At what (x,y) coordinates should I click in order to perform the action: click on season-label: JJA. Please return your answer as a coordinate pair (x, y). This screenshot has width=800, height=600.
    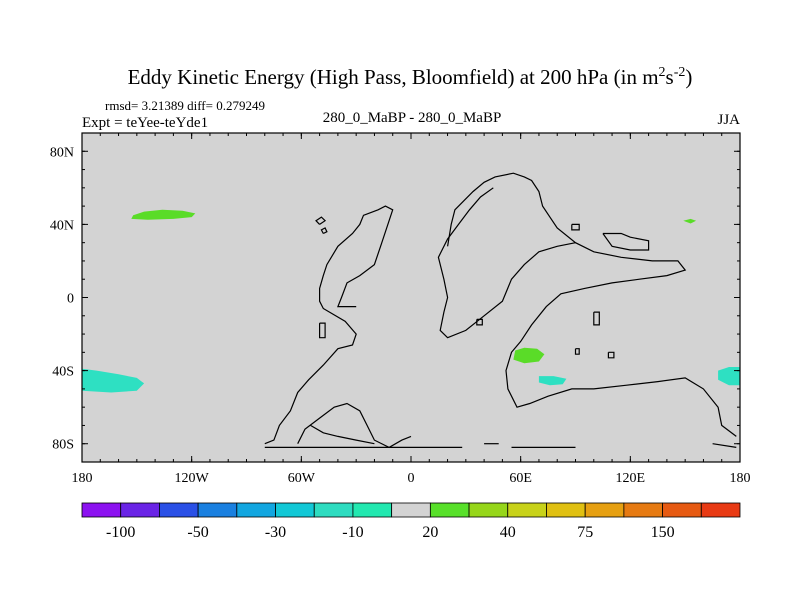
    Looking at the image, I should click on (728, 120).